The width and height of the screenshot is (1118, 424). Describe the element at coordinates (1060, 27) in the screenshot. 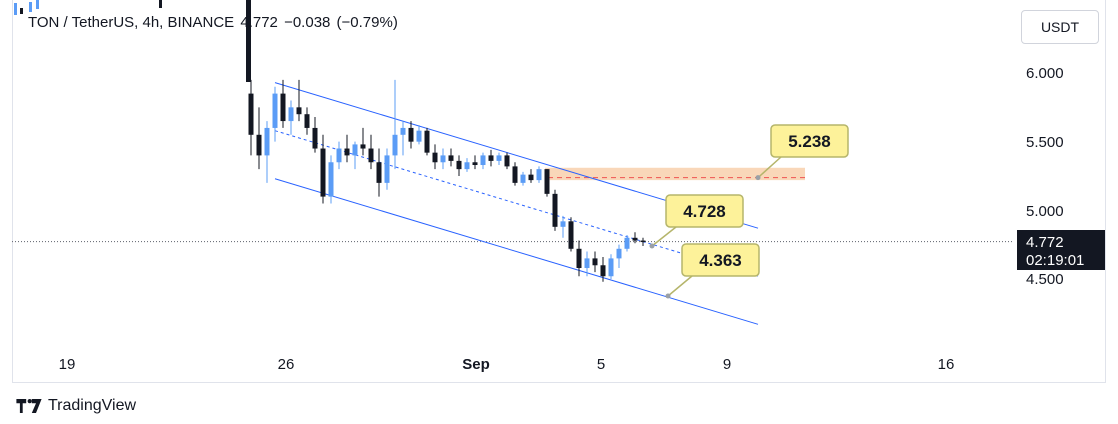

I see `currency-button: USDT` at that location.